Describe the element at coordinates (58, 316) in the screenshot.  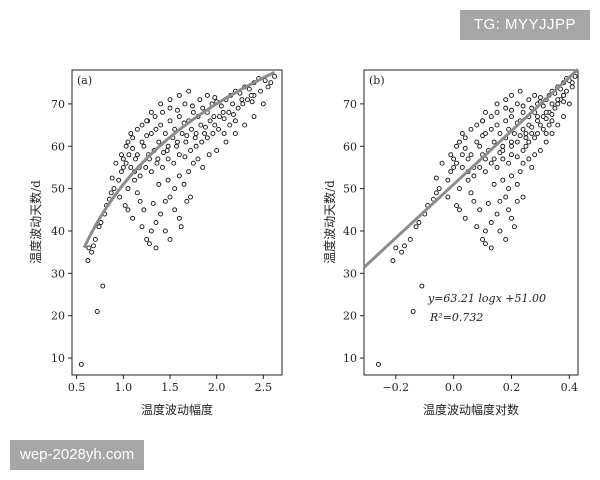
I see `y-tick-label: 20` at that location.